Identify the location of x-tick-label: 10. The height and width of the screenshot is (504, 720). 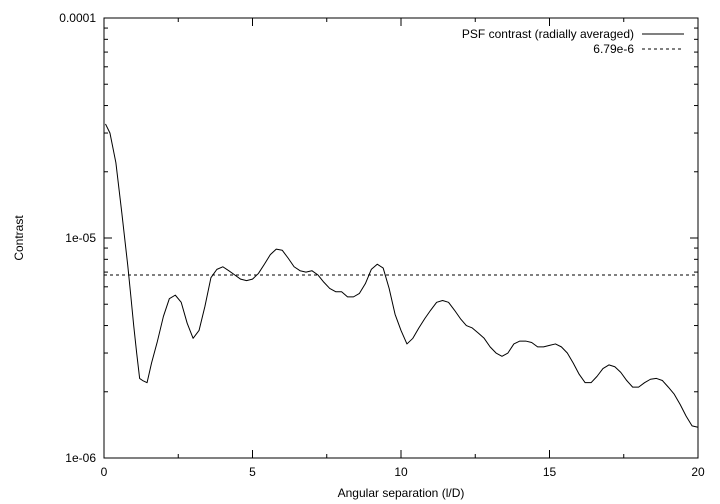
(401, 472).